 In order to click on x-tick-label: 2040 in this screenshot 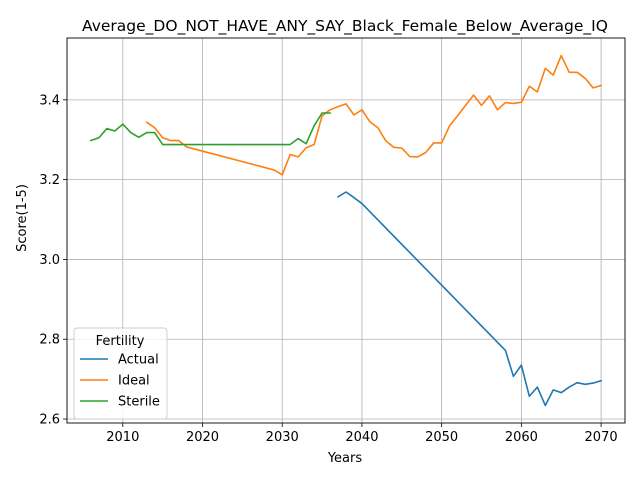, I will do `click(361, 437)`.